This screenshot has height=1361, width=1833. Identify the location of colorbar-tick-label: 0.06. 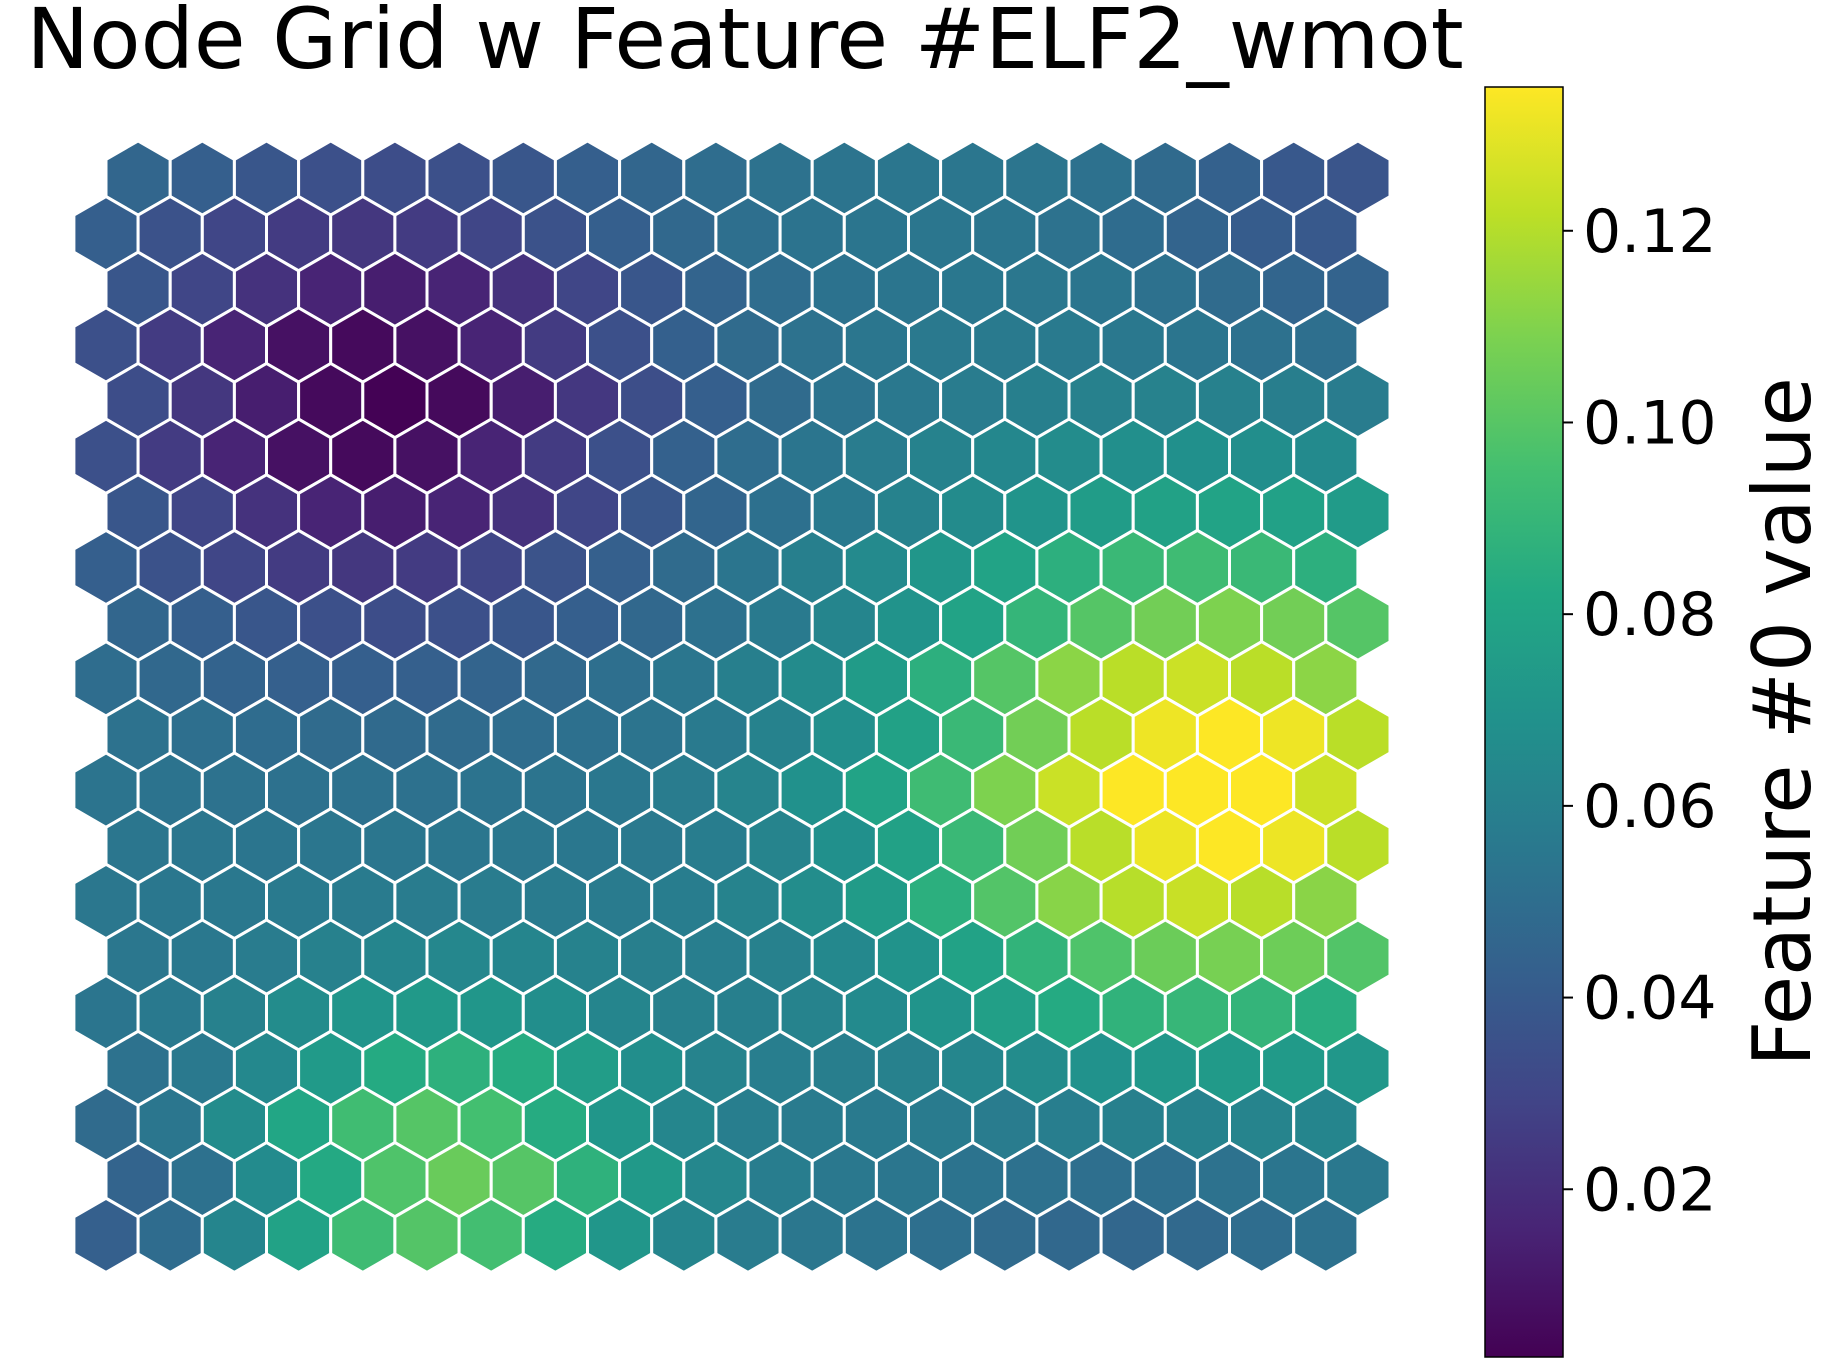
(1650, 807).